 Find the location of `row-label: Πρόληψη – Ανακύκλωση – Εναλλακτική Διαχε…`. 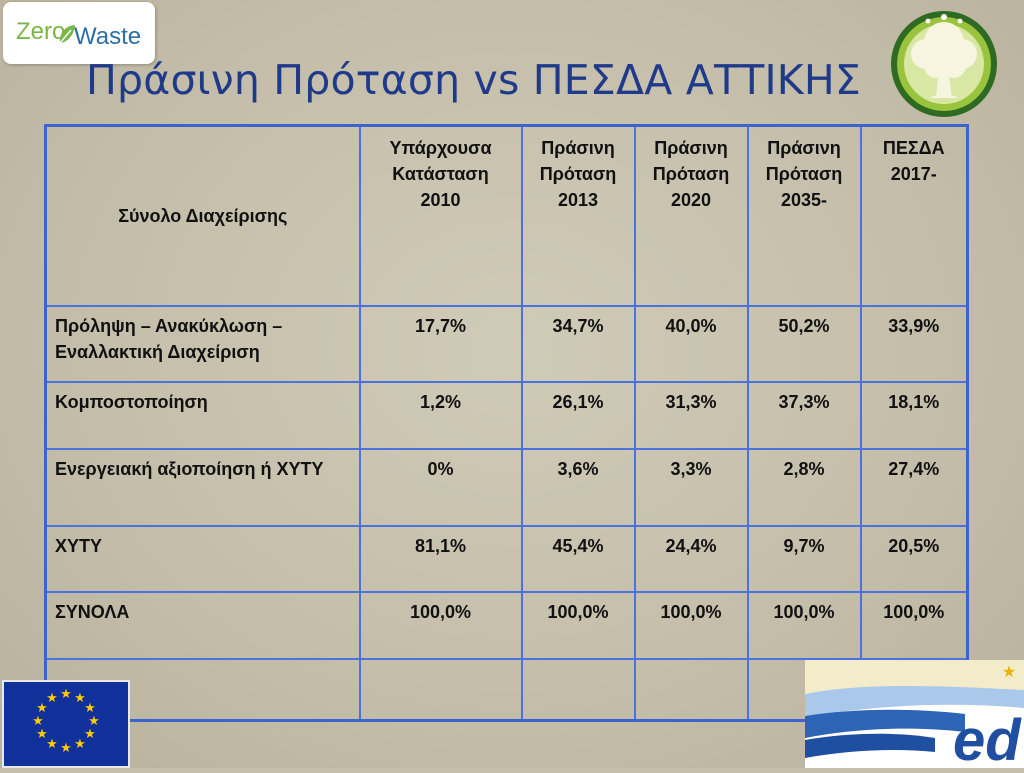

row-label: Πρόληψη – Ανακύκλωση – Εναλλακτική Διαχε… is located at coordinates (202, 343).